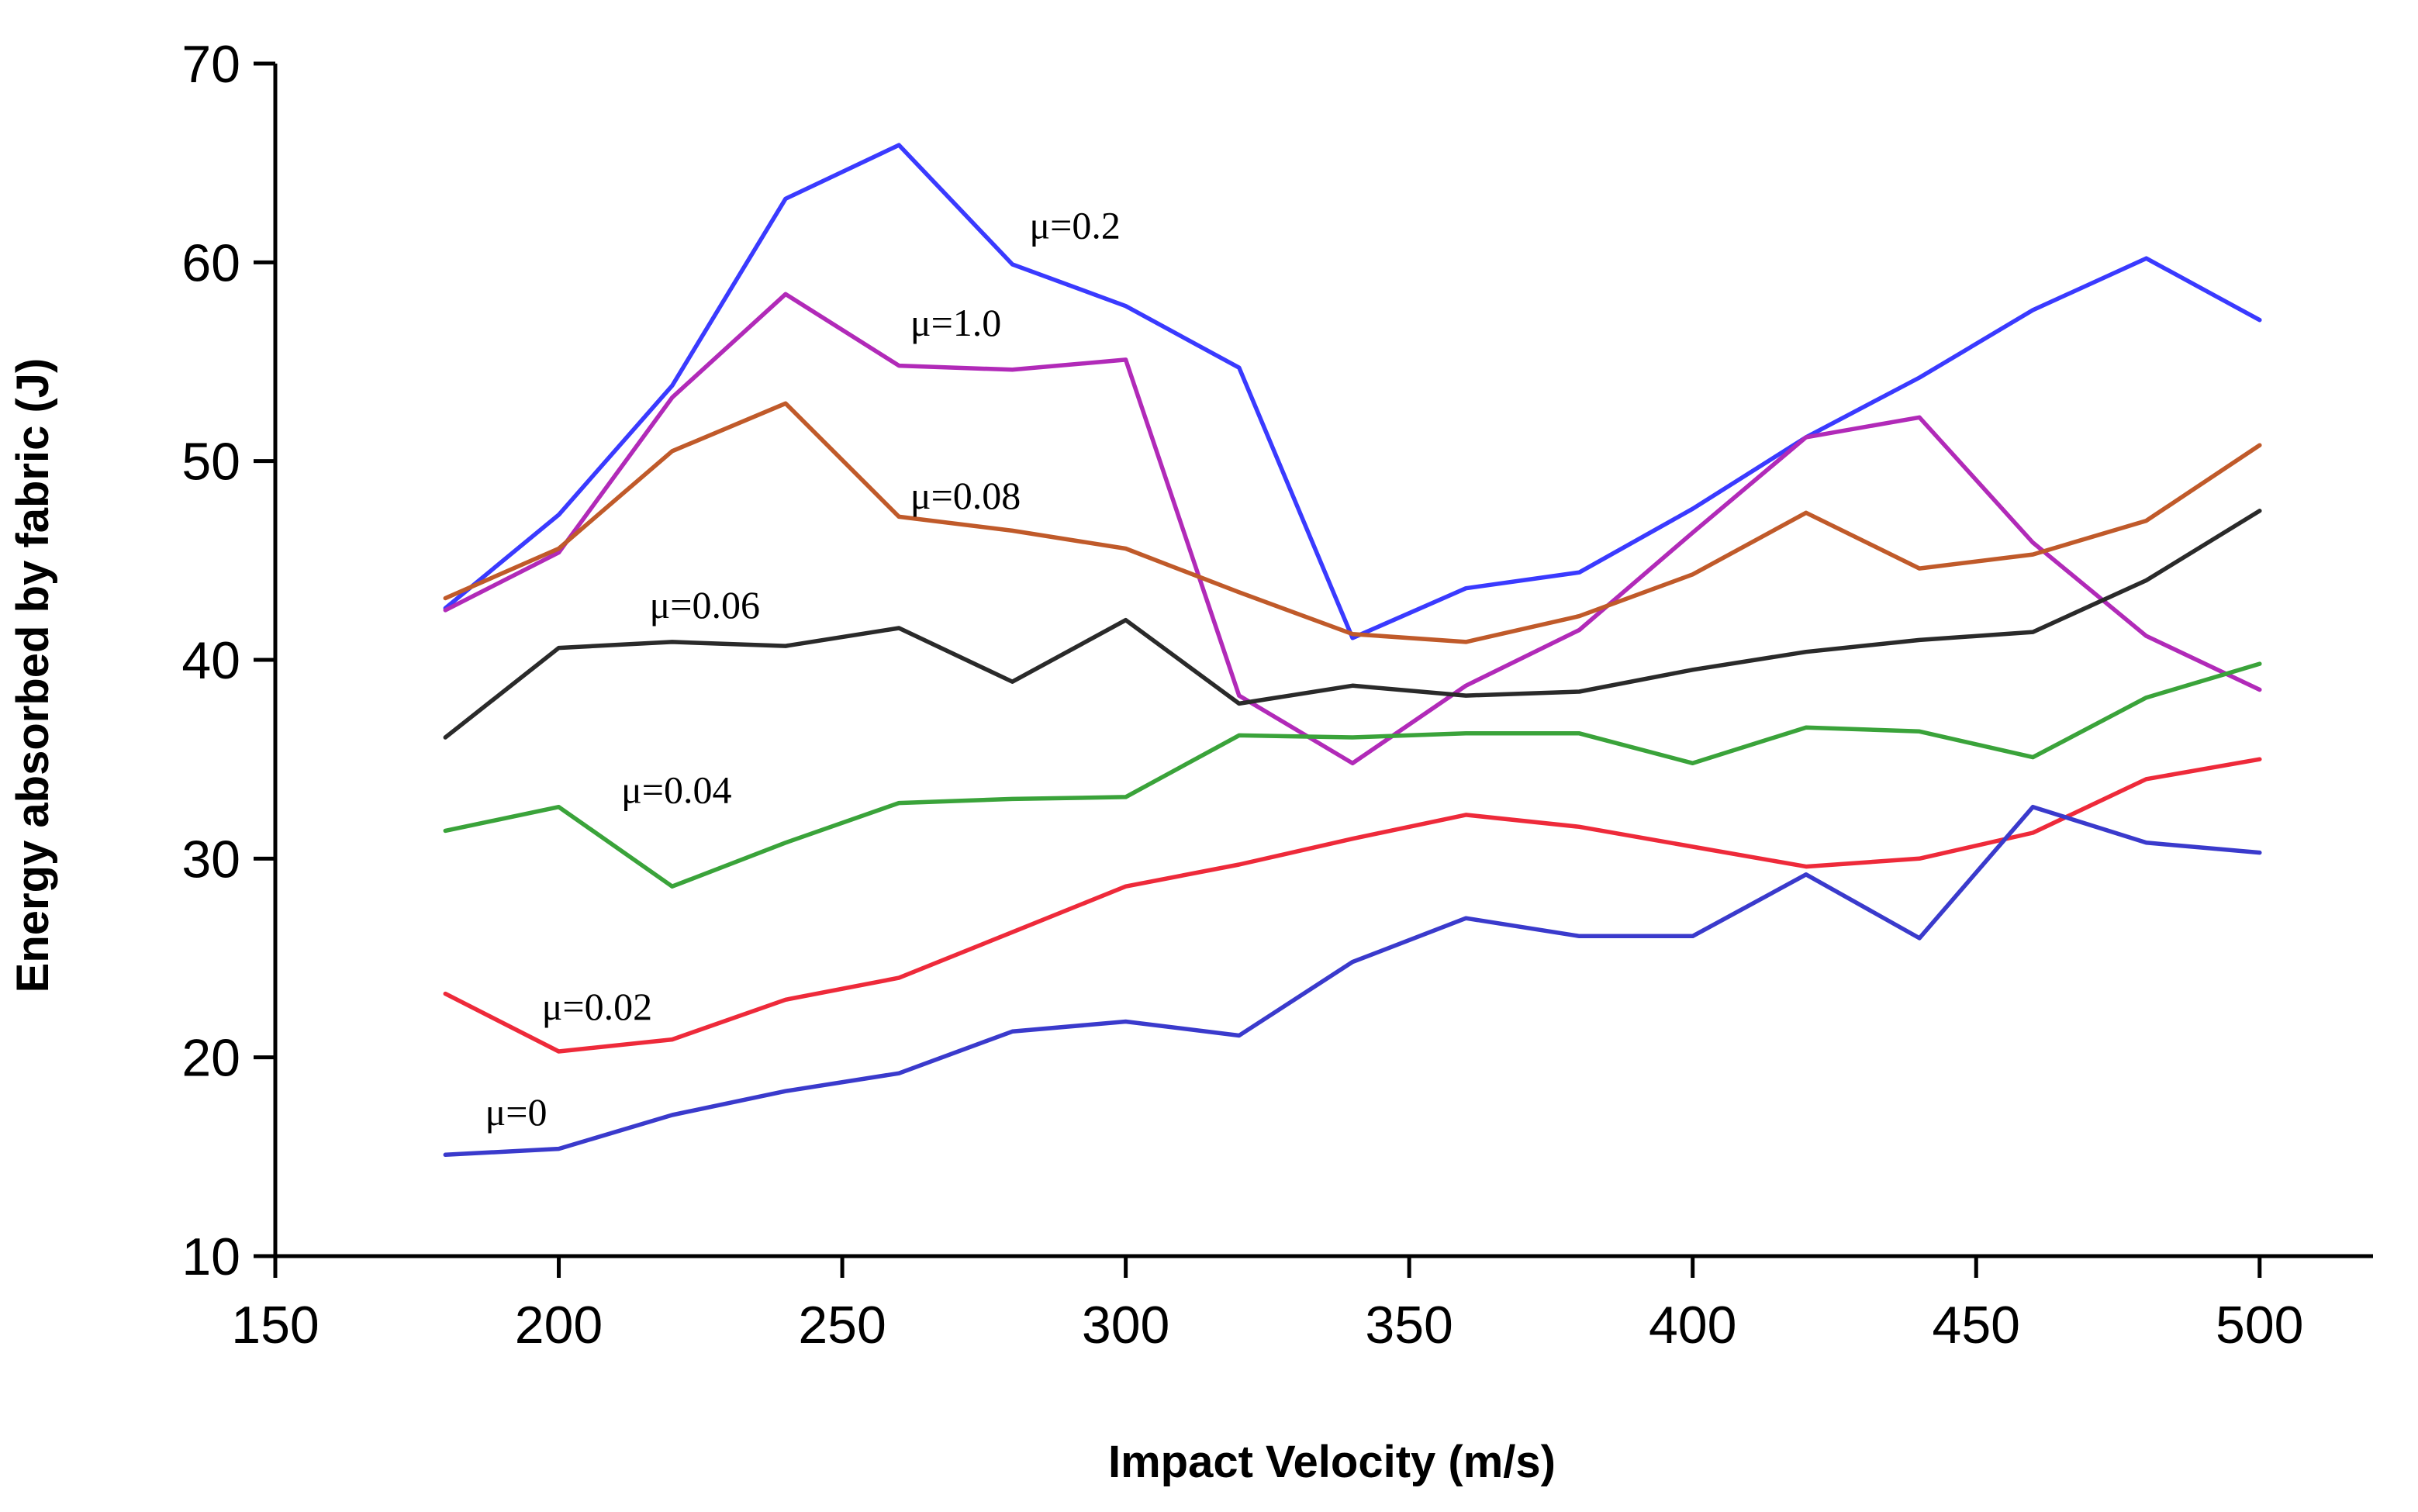 This screenshot has width=2418, height=1512. Describe the element at coordinates (1125, 1325) in the screenshot. I see `x-tick-label: 300` at that location.